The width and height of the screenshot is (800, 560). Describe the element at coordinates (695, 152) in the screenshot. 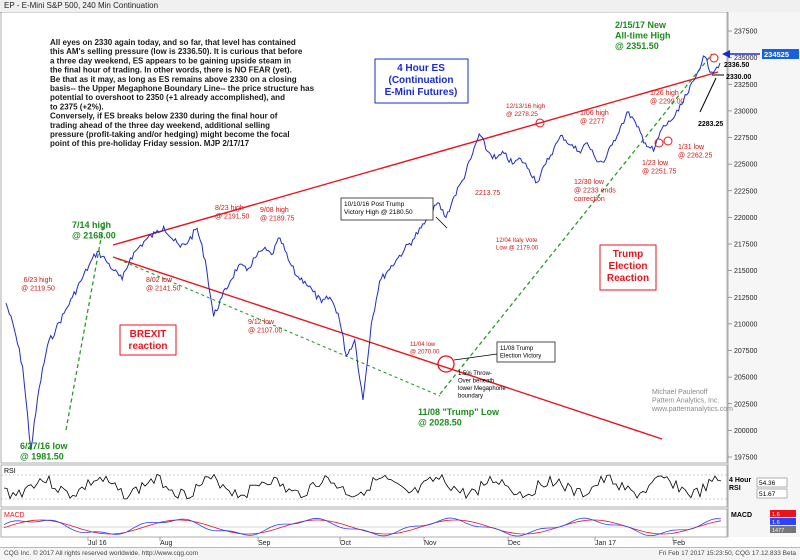

I see `annotation-0131-low: 1/31 low @ 2262.25` at that location.